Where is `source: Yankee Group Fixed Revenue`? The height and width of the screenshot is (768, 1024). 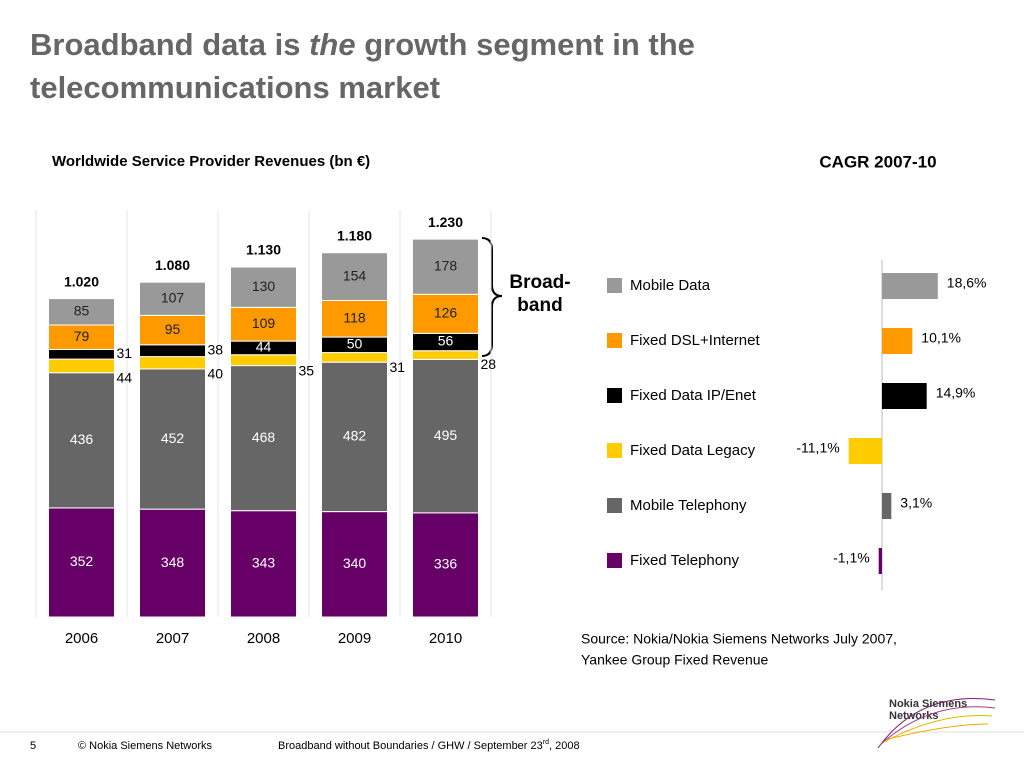
source: Yankee Group Fixed Revenue is located at coordinates (675, 660).